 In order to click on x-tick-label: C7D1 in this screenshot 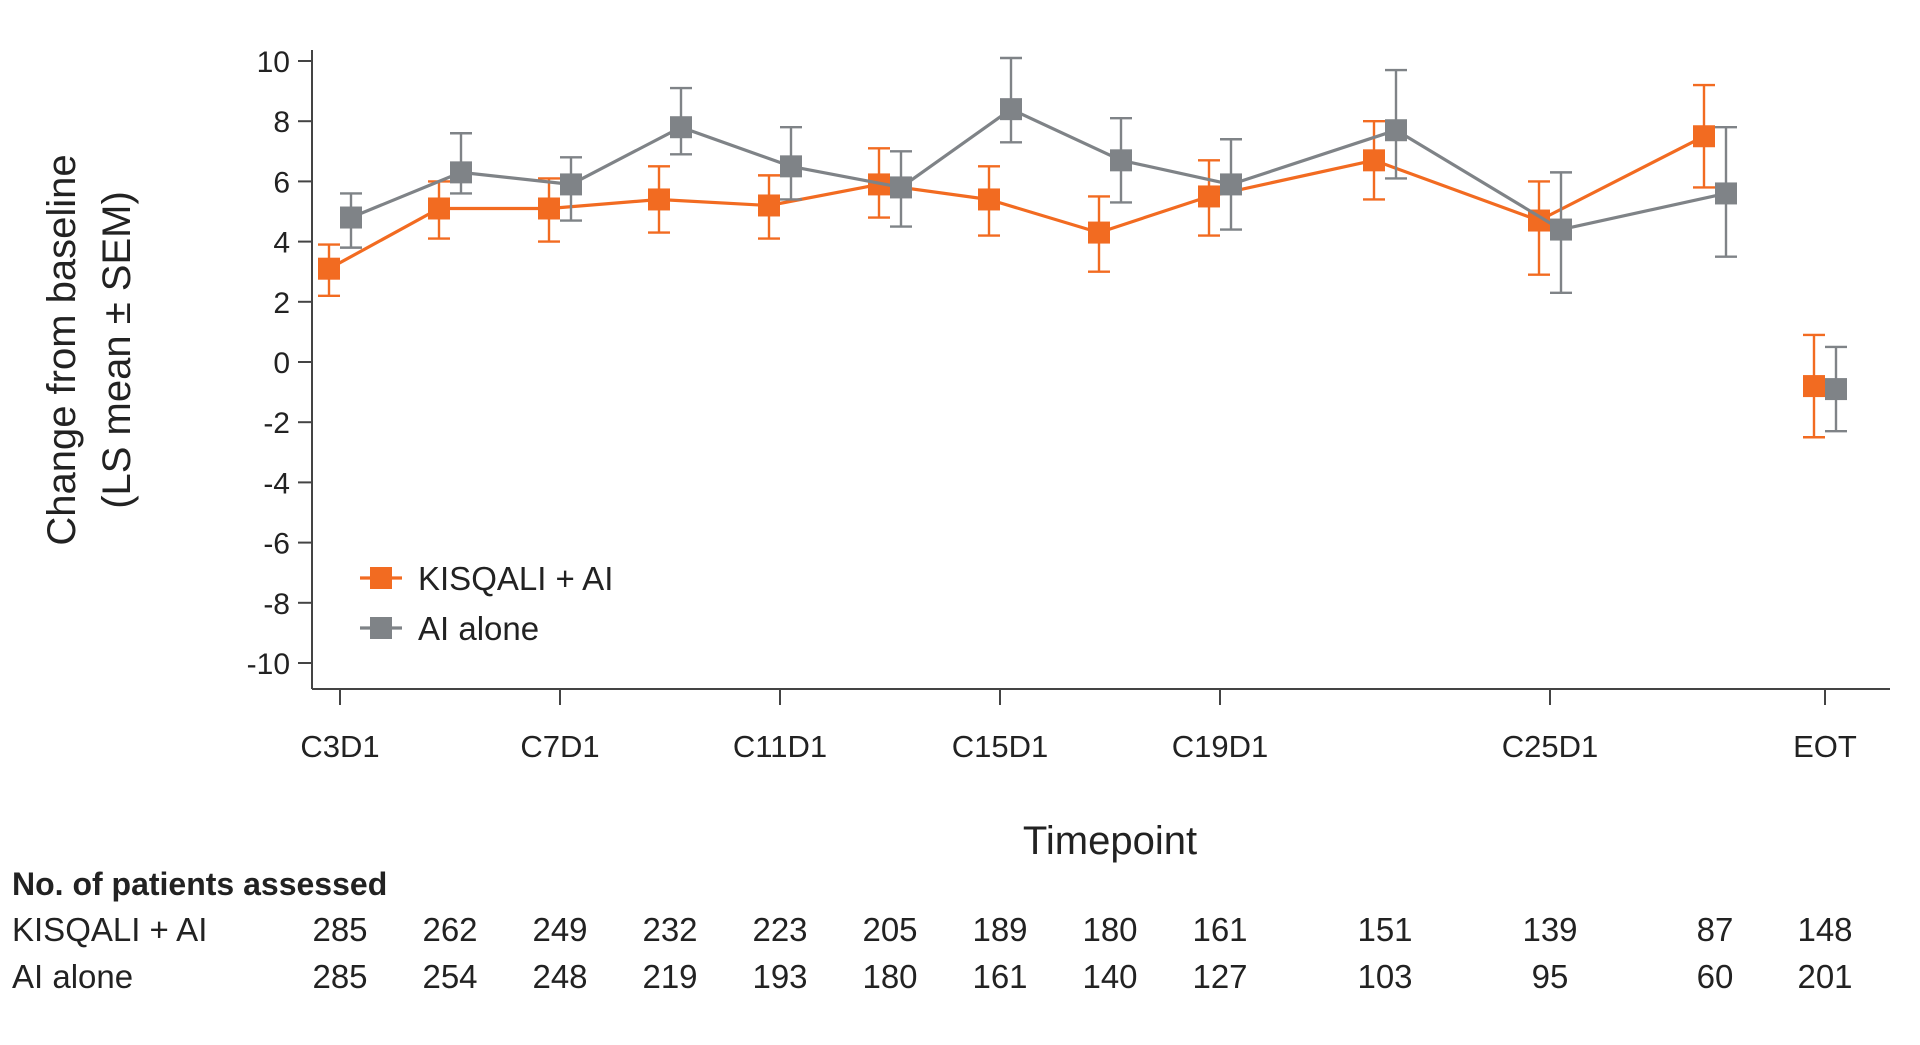, I will do `click(559, 746)`.